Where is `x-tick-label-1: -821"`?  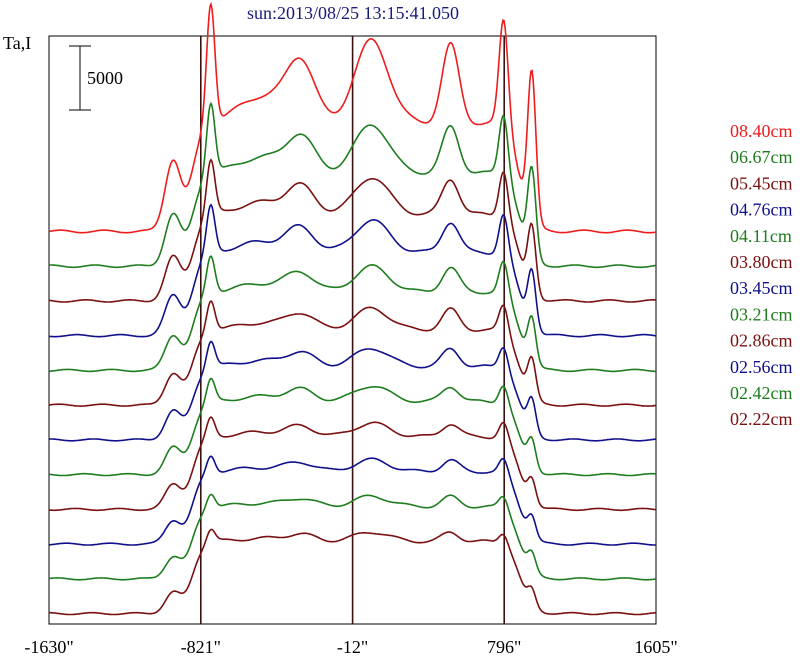 x-tick-label-1: -821" is located at coordinates (201, 647).